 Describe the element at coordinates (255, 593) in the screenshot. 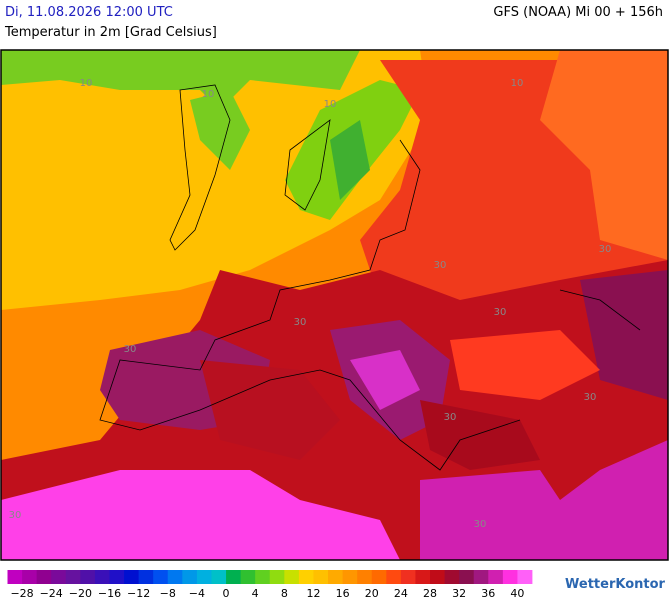

I see `legend-label: 4` at that location.